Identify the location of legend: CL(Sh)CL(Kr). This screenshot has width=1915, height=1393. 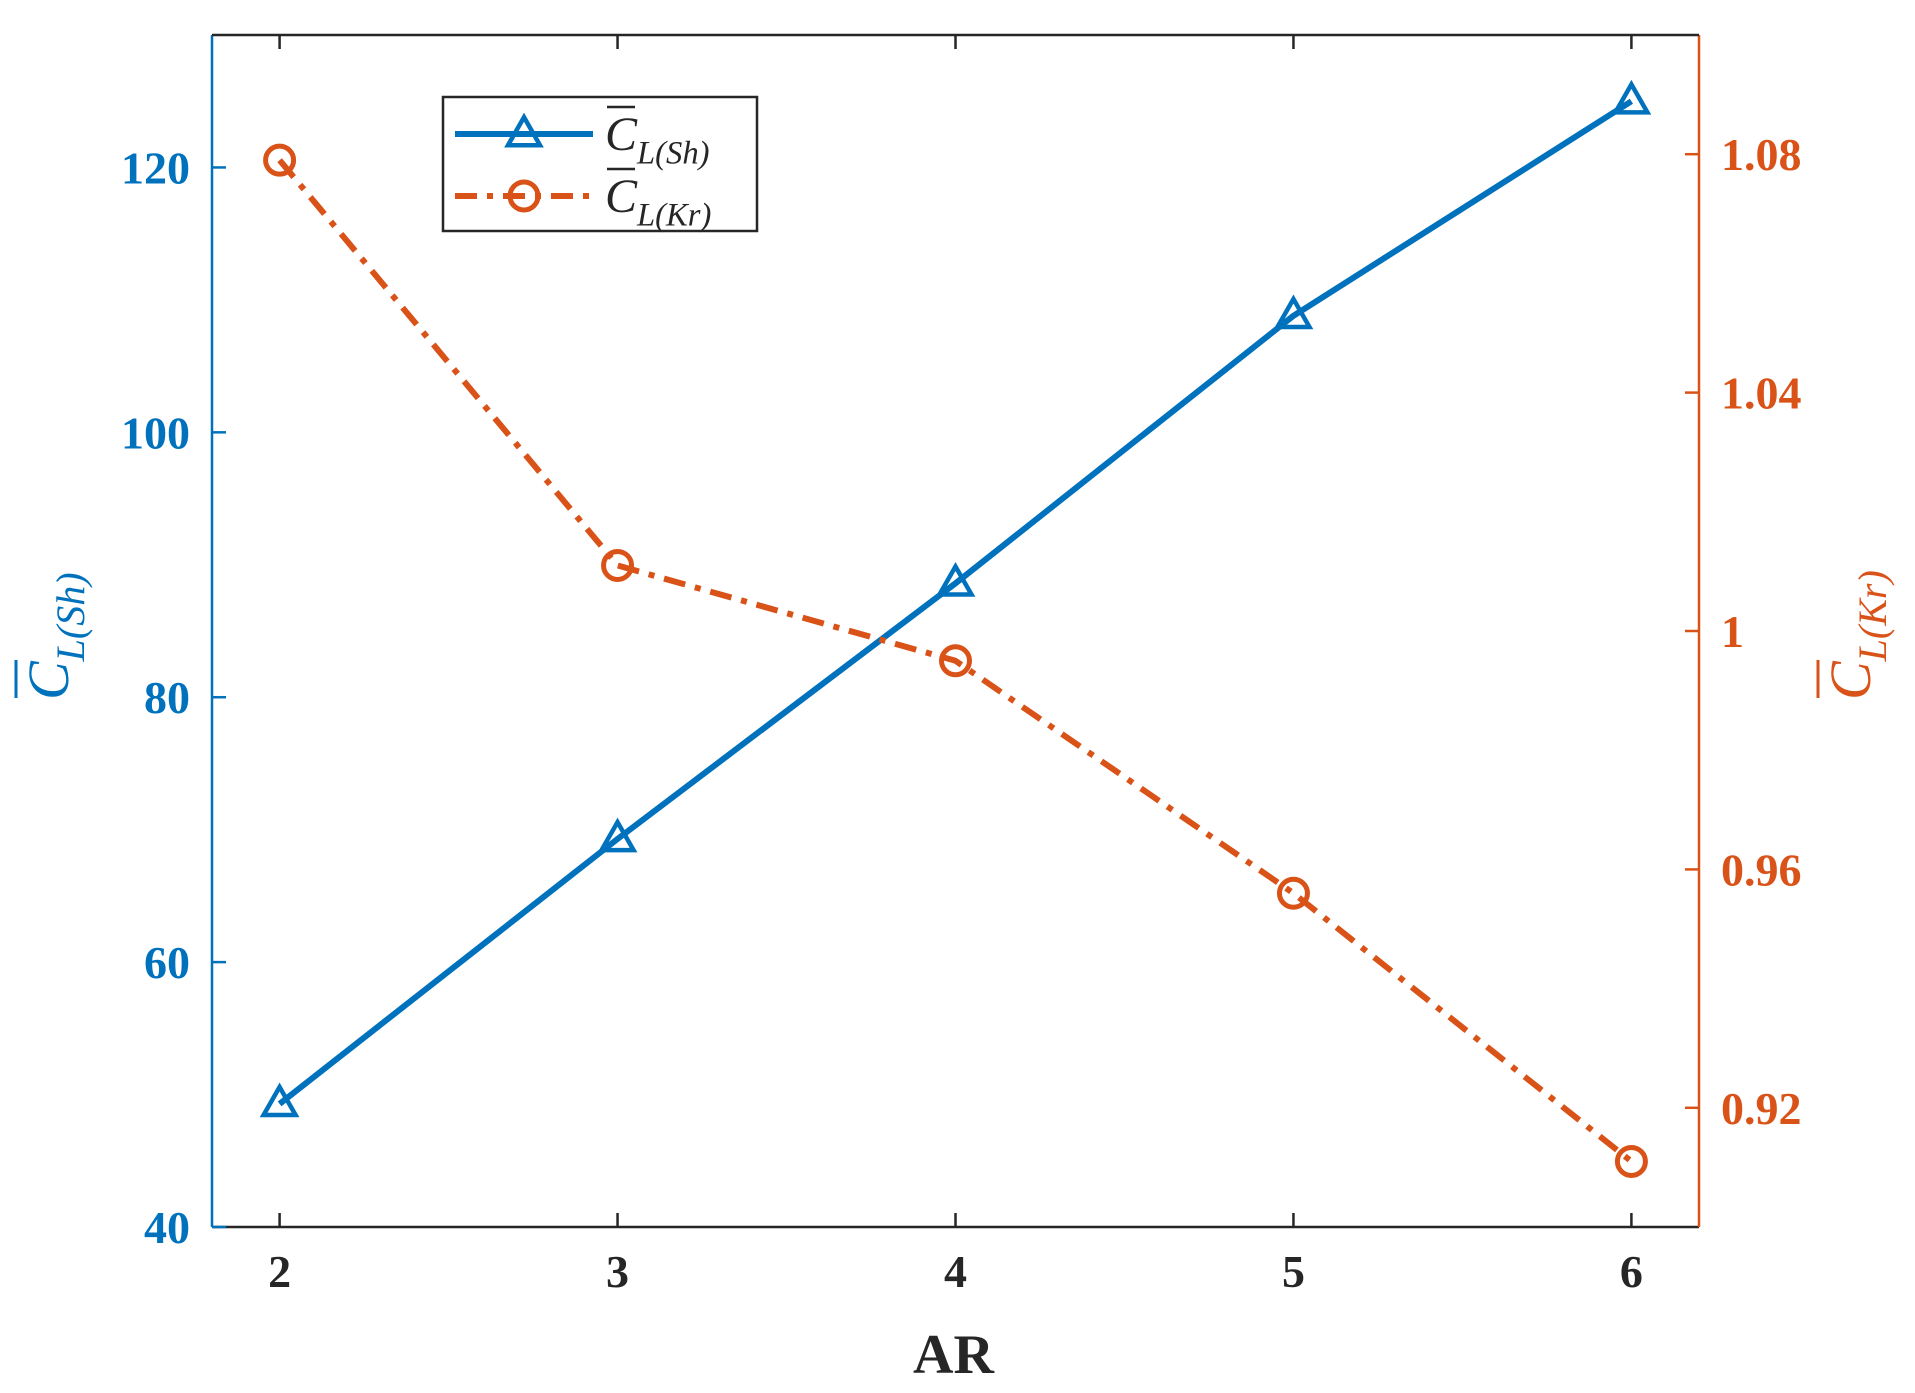
(600, 164).